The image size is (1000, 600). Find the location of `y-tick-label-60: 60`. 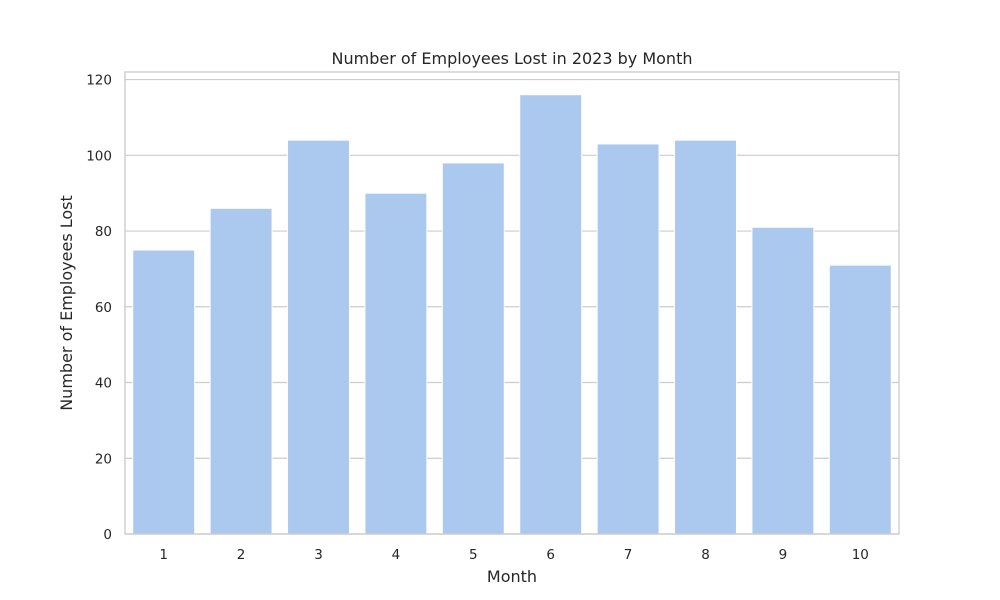

y-tick-label-60: 60 is located at coordinates (103, 308).